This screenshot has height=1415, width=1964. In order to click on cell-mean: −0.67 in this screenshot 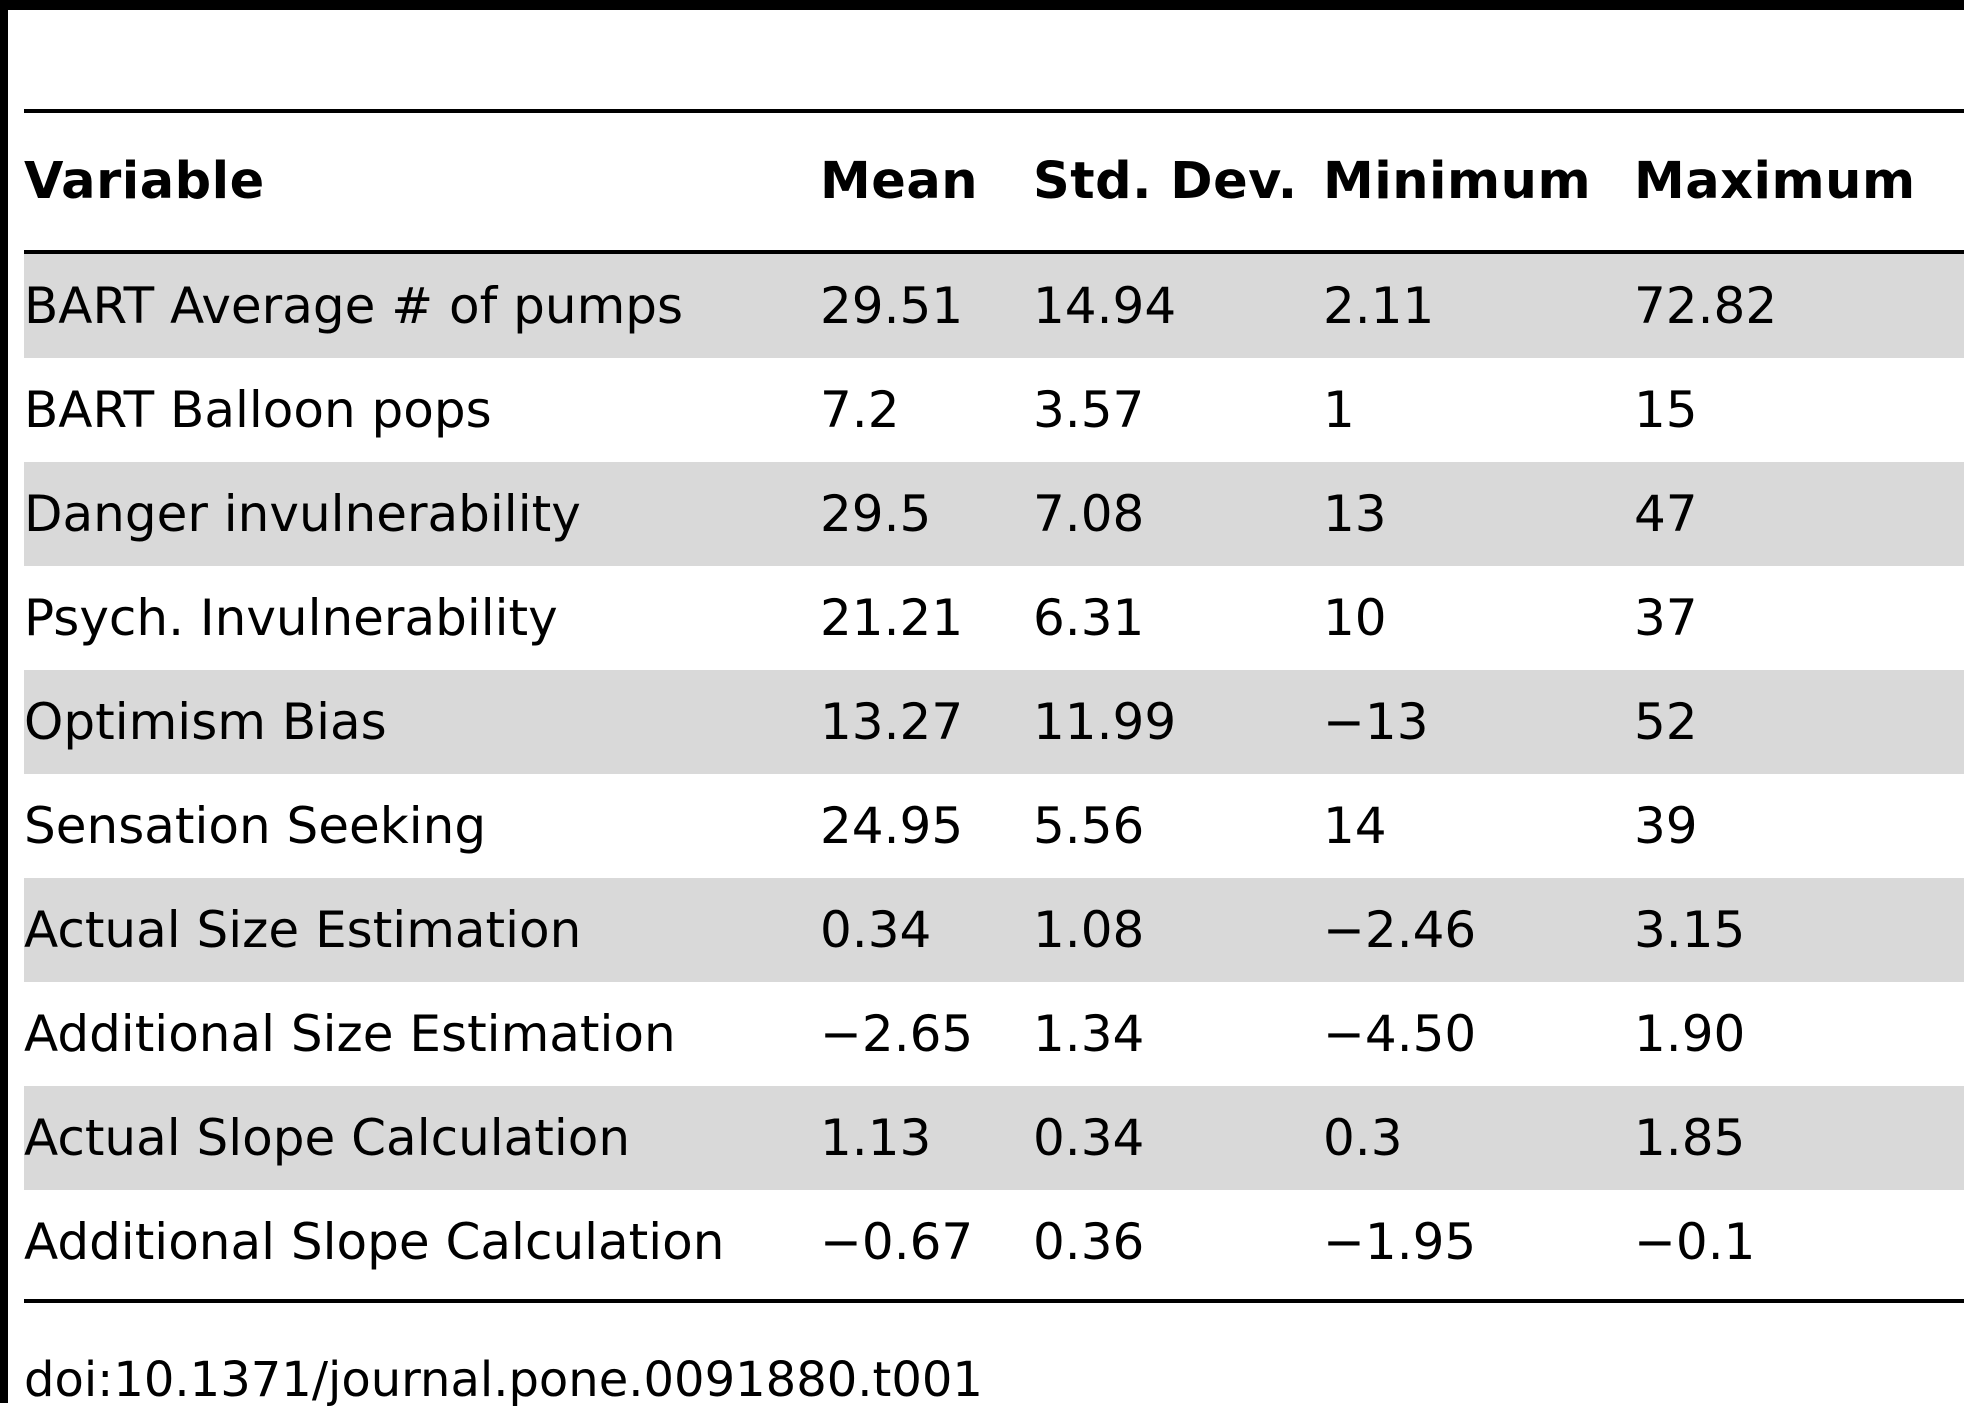, I will do `click(897, 1242)`.